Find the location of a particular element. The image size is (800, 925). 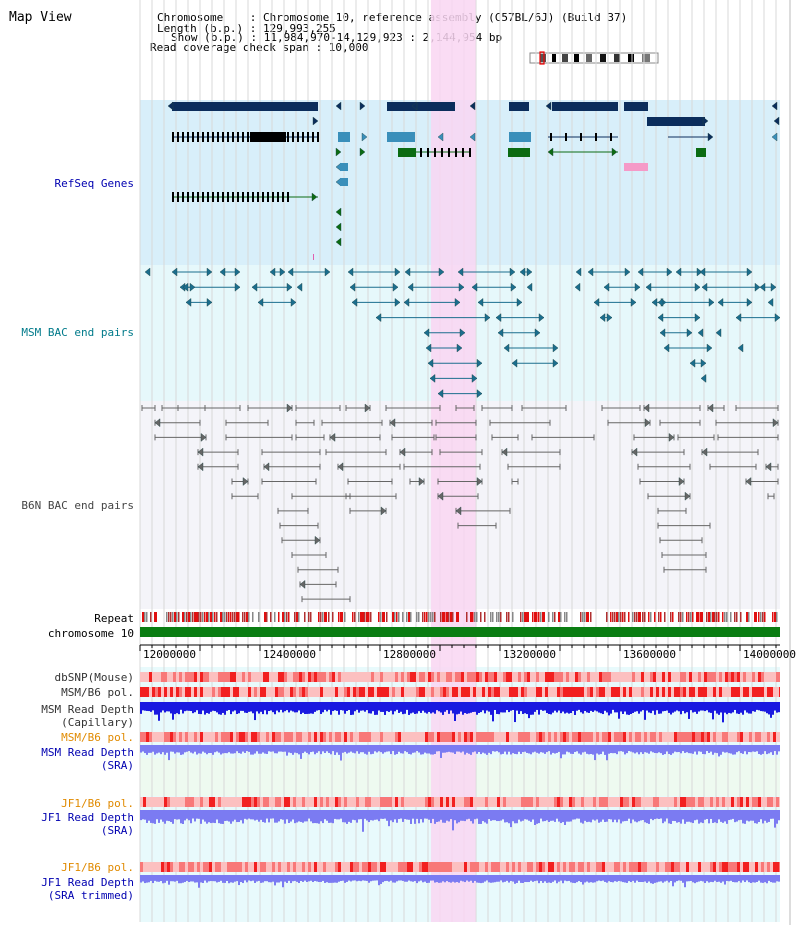

refseq-genes-label: RefSeq Genes is located at coordinates (94, 183).